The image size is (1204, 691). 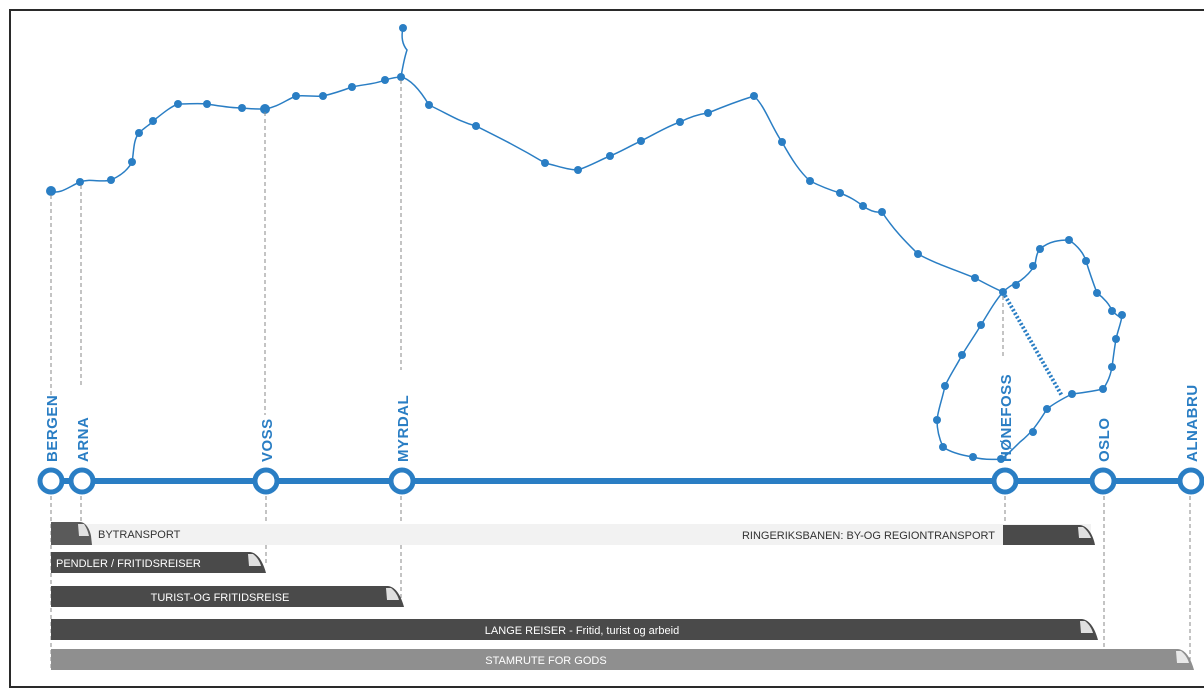 I want to click on station-marker-voss, so click(x=266, y=481).